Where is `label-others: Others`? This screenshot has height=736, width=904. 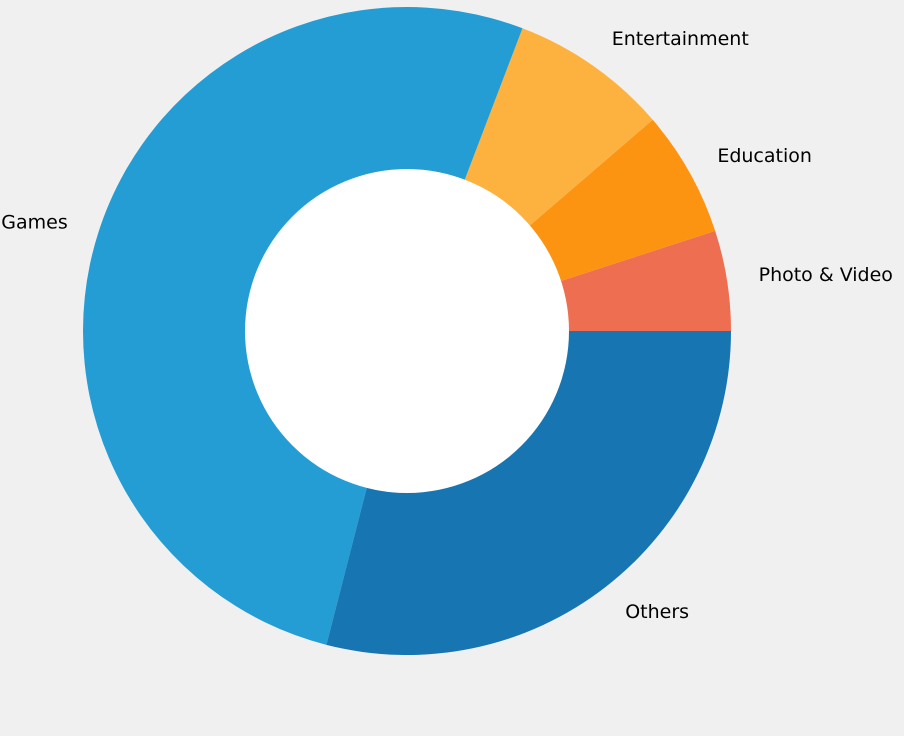 label-others: Others is located at coordinates (657, 612).